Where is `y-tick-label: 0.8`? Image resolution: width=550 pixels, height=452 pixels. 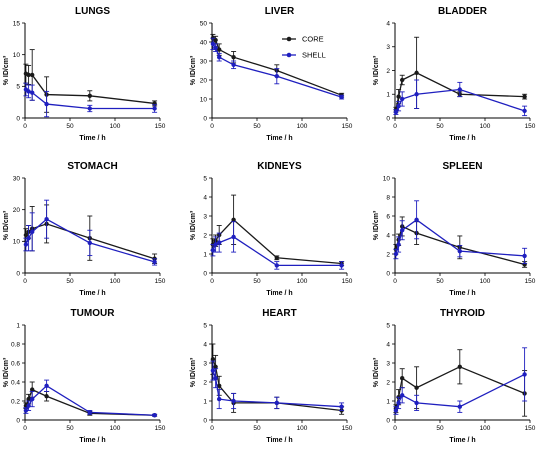 y-tick-label: 0.8 is located at coordinates (15, 344).